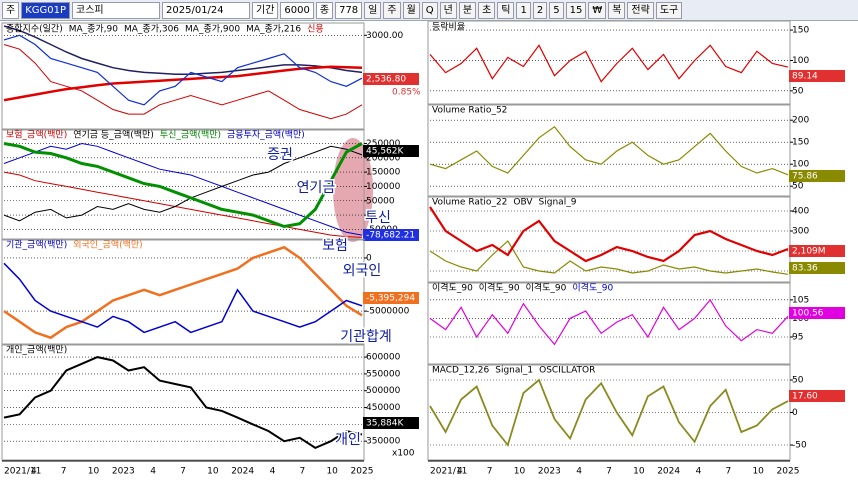 The width and height of the screenshot is (858, 482). Describe the element at coordinates (373, 10) in the screenshot. I see `toolbar-item: 일` at that location.